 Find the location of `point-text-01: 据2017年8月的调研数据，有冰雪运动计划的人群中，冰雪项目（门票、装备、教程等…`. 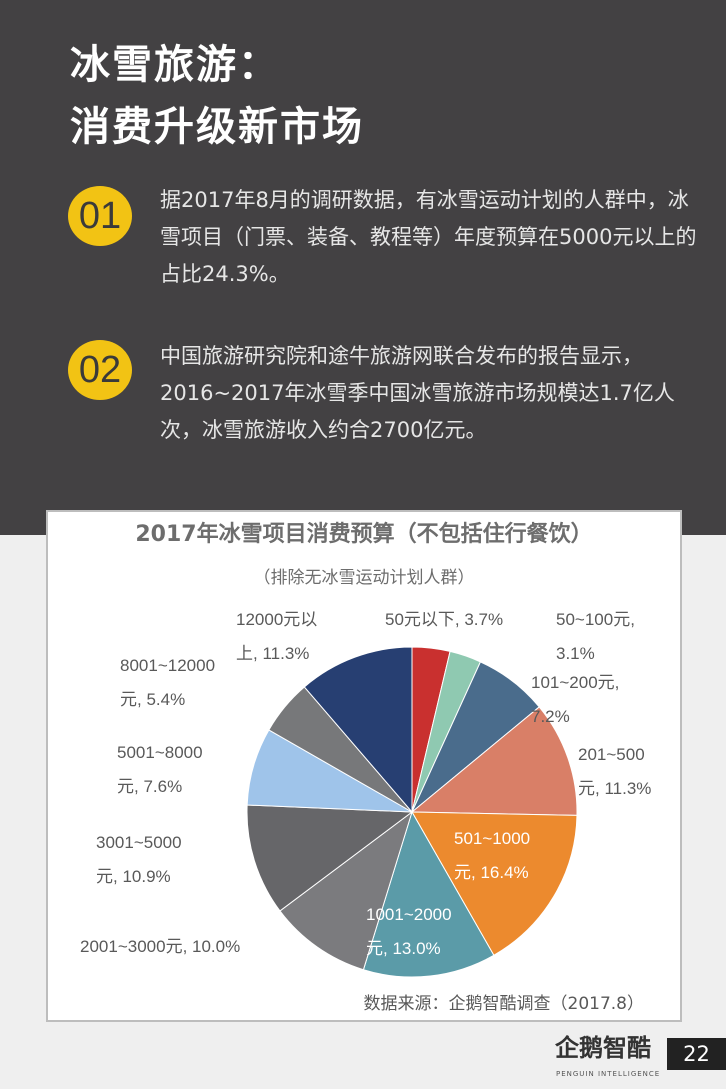

point-text-01: 据2017年8月的调研数据，有冰雪运动计划的人群中，冰雪项目（门票、装备、教程等… is located at coordinates (428, 237).